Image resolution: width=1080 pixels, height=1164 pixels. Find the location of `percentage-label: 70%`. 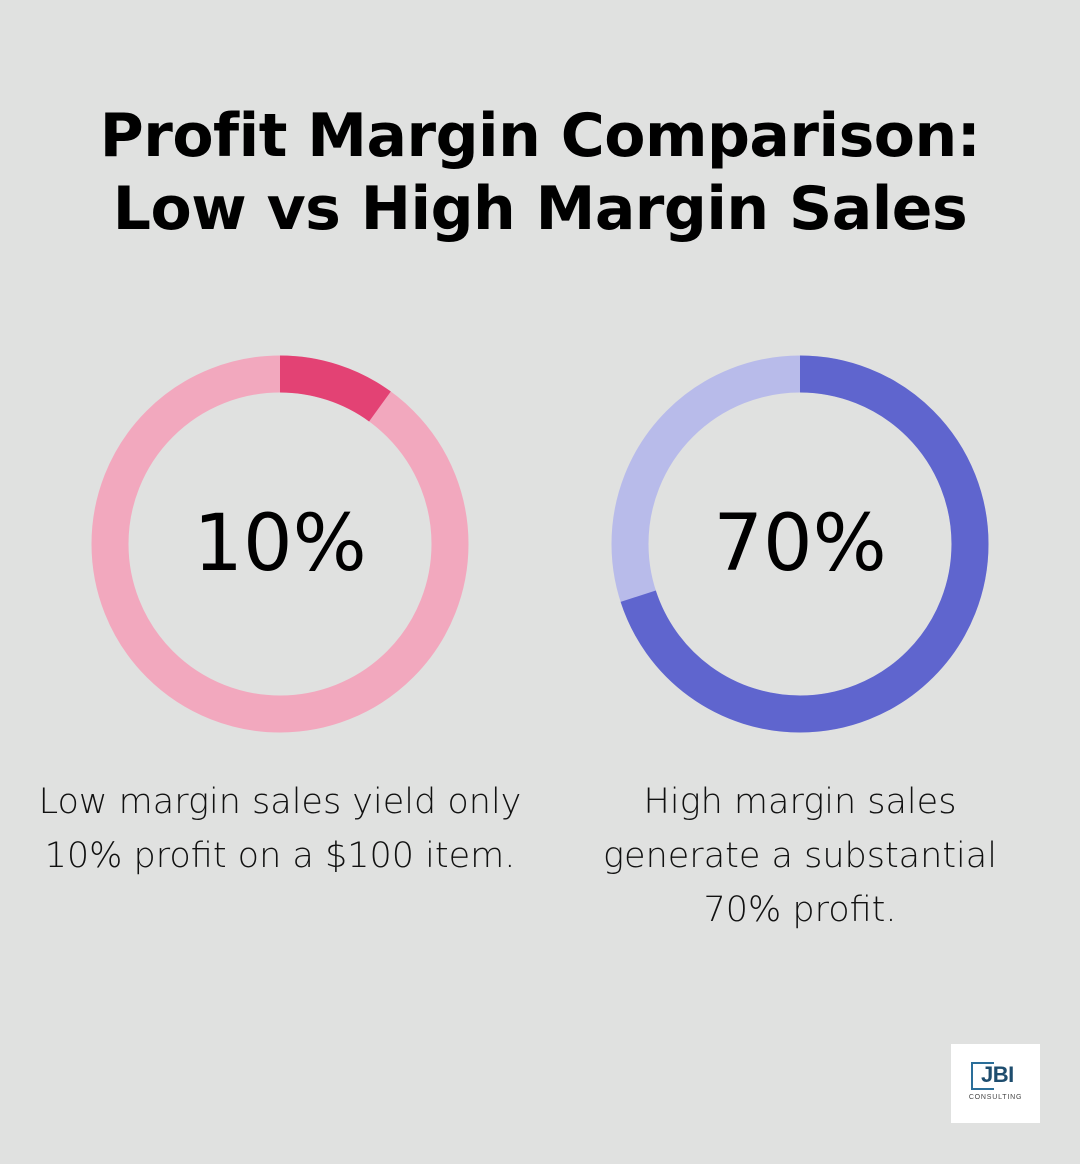

percentage-label: 70% is located at coordinates (800, 544).